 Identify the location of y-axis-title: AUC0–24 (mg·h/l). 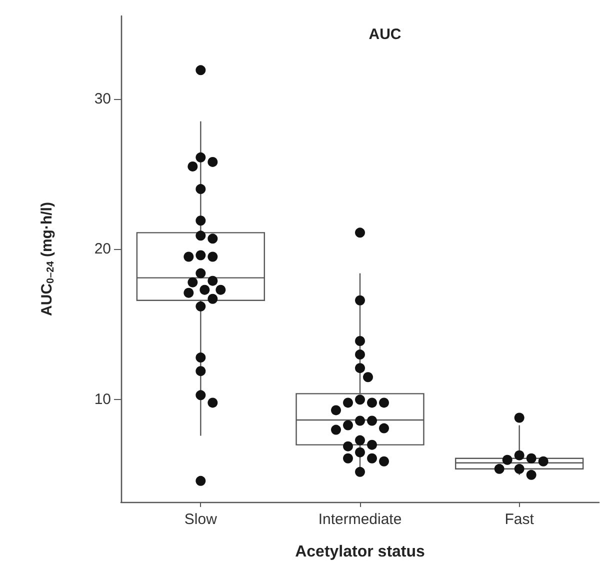
(47, 259).